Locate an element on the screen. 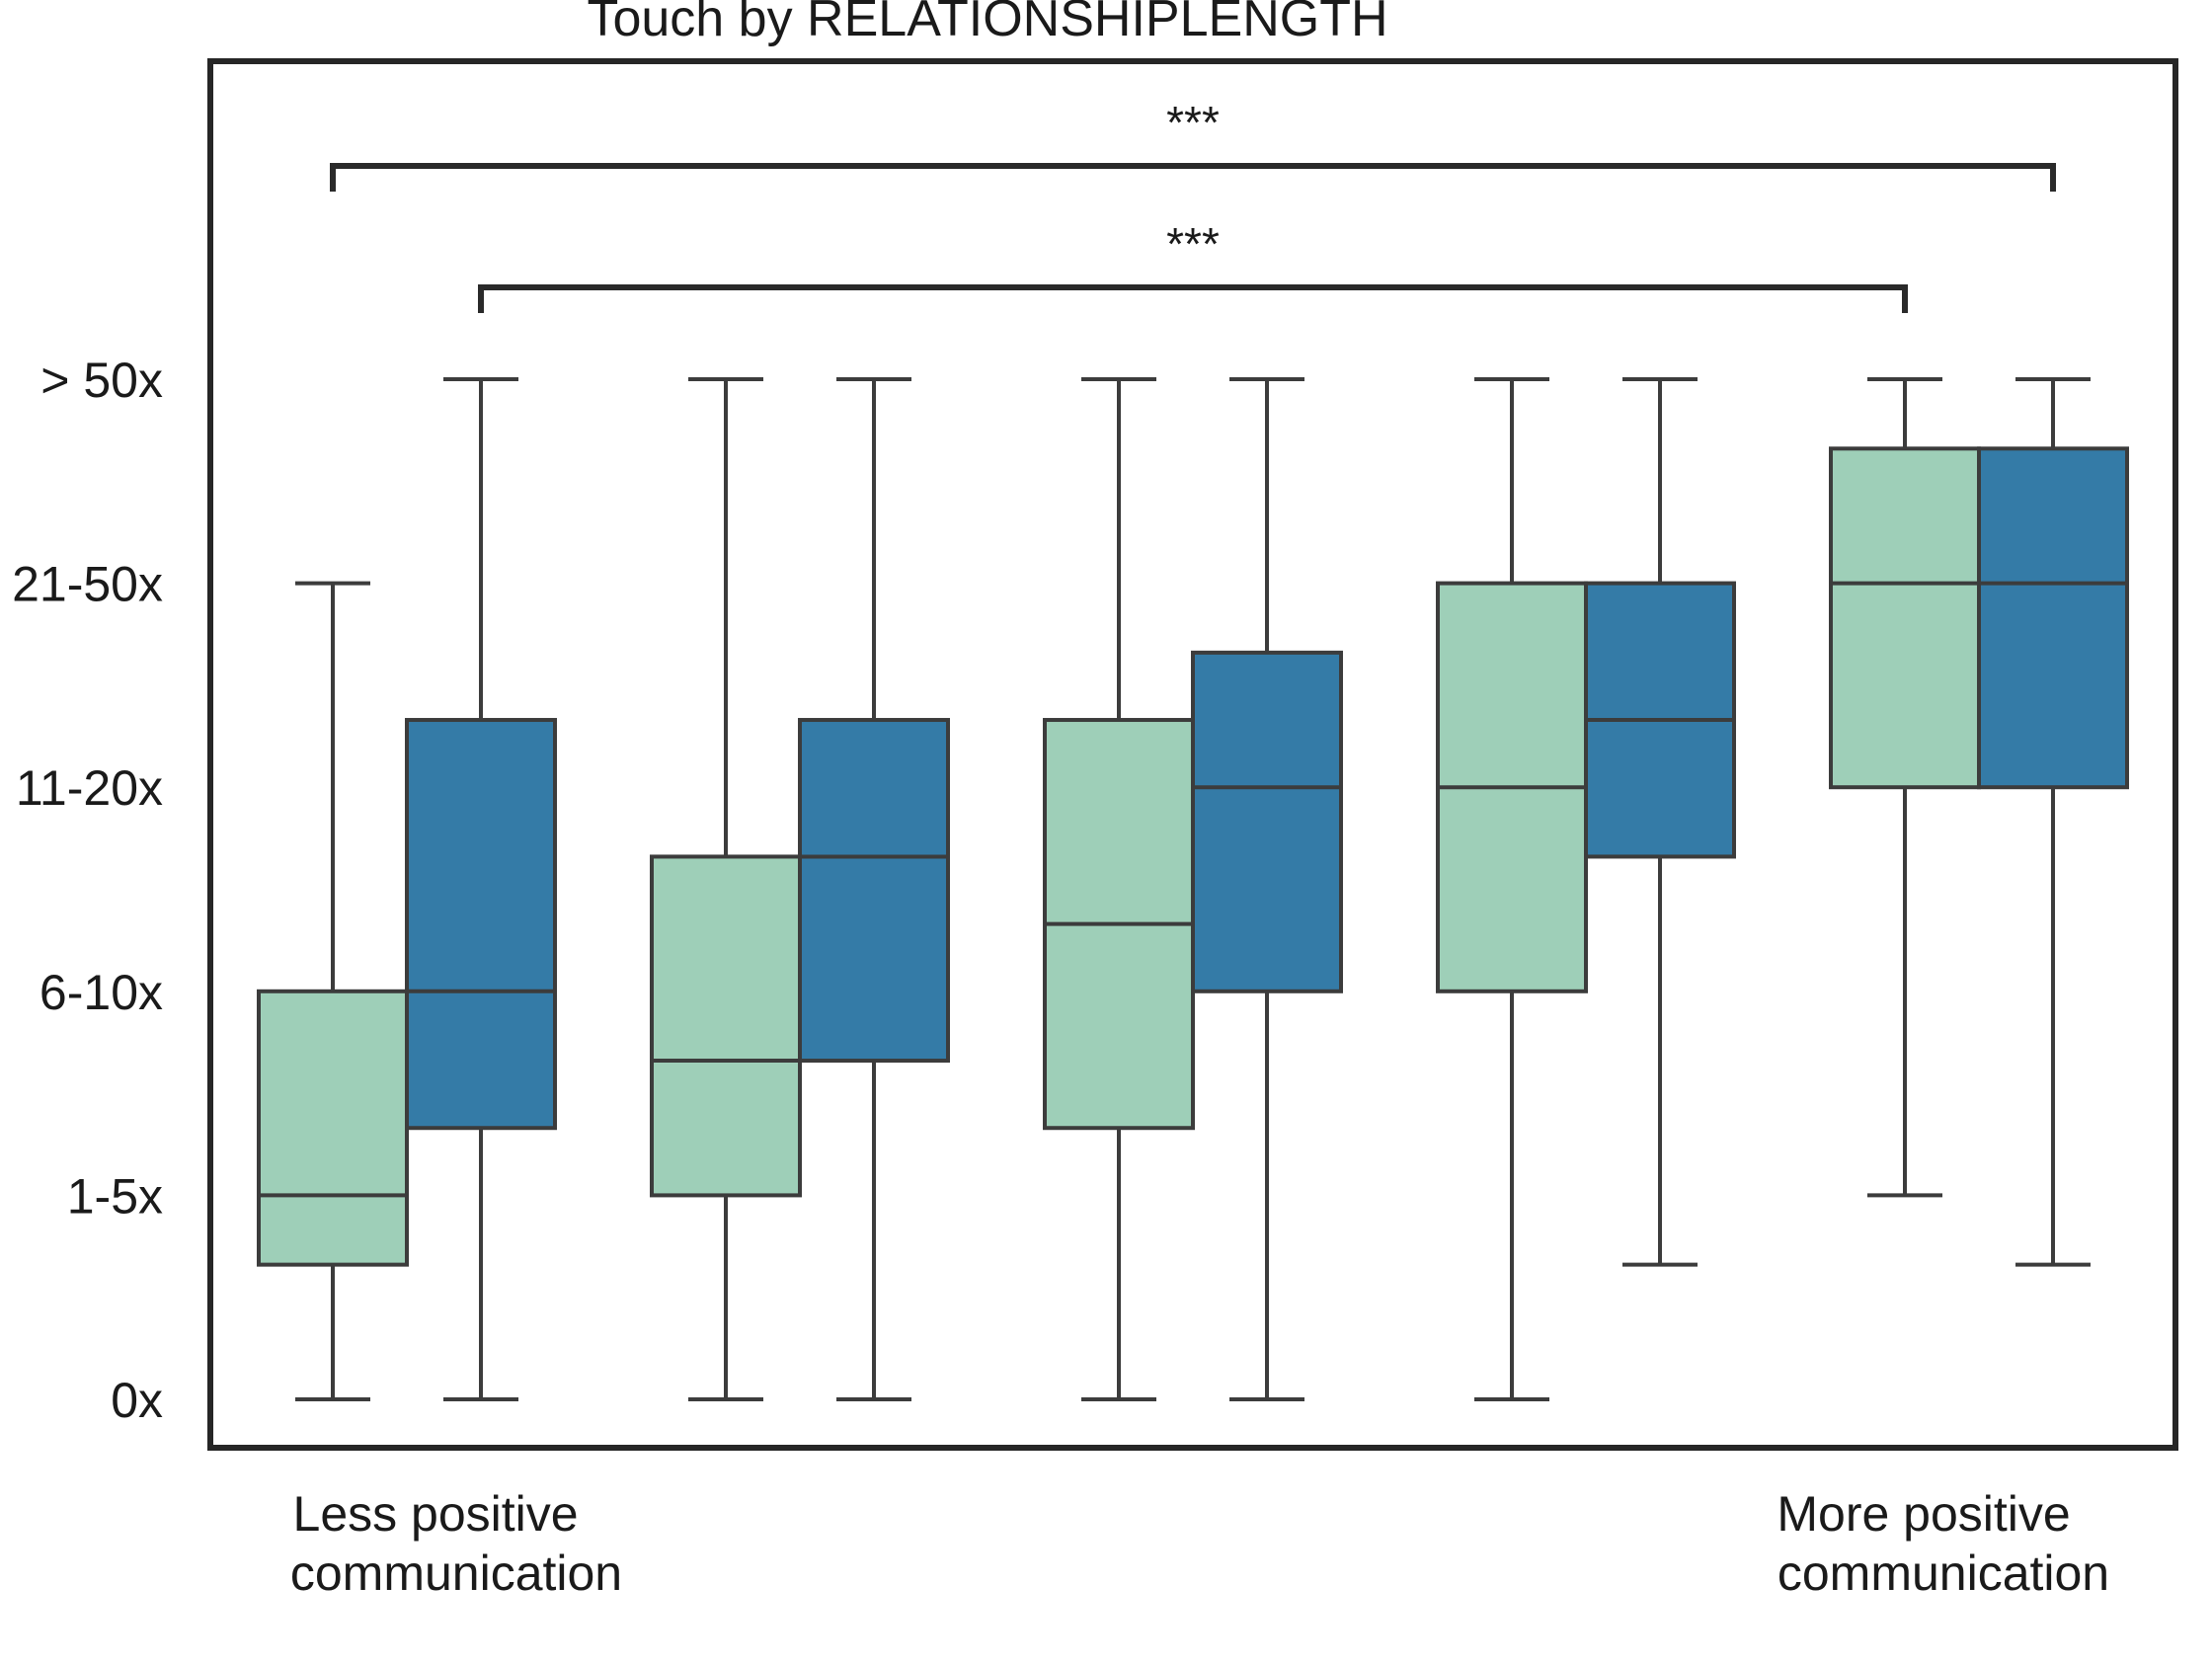  x-caption-left: Less positive communication is located at coordinates (456, 1543).